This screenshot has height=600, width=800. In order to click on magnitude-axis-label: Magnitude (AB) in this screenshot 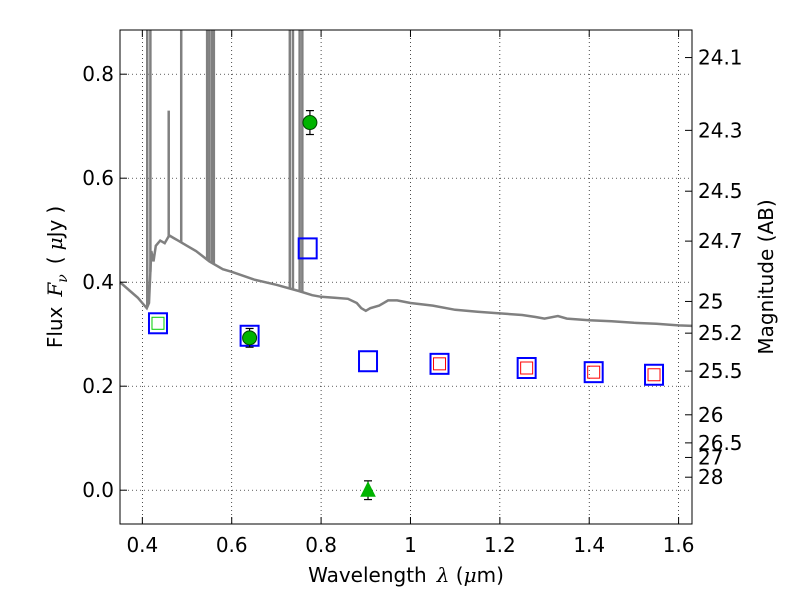, I will do `click(766, 276)`.